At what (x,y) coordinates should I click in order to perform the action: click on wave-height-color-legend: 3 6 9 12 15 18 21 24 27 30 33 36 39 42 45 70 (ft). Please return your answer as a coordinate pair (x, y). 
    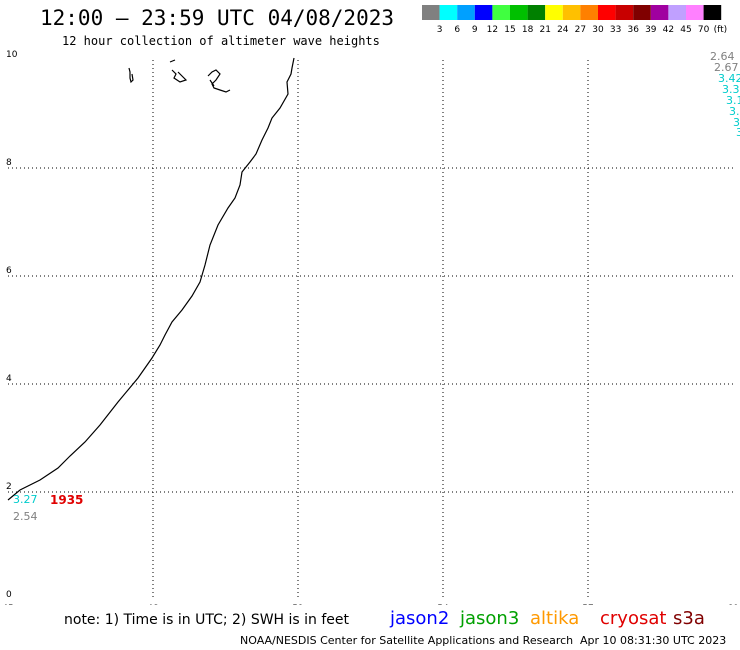
    Looking at the image, I should click on (575, 20).